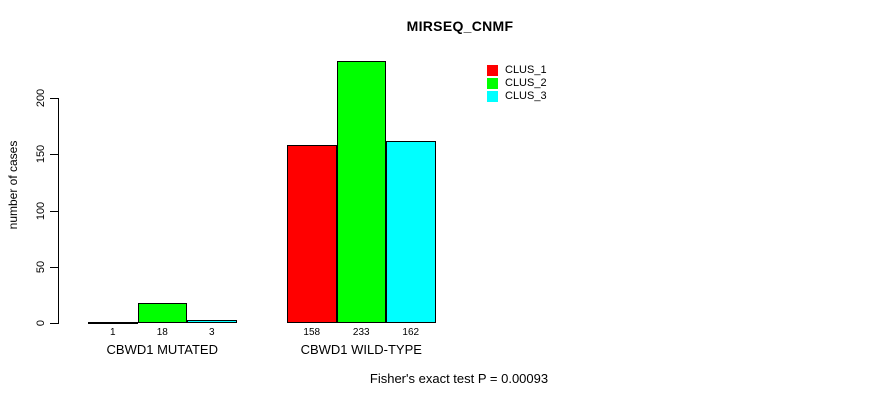  I want to click on y-axis-line, so click(58, 211).